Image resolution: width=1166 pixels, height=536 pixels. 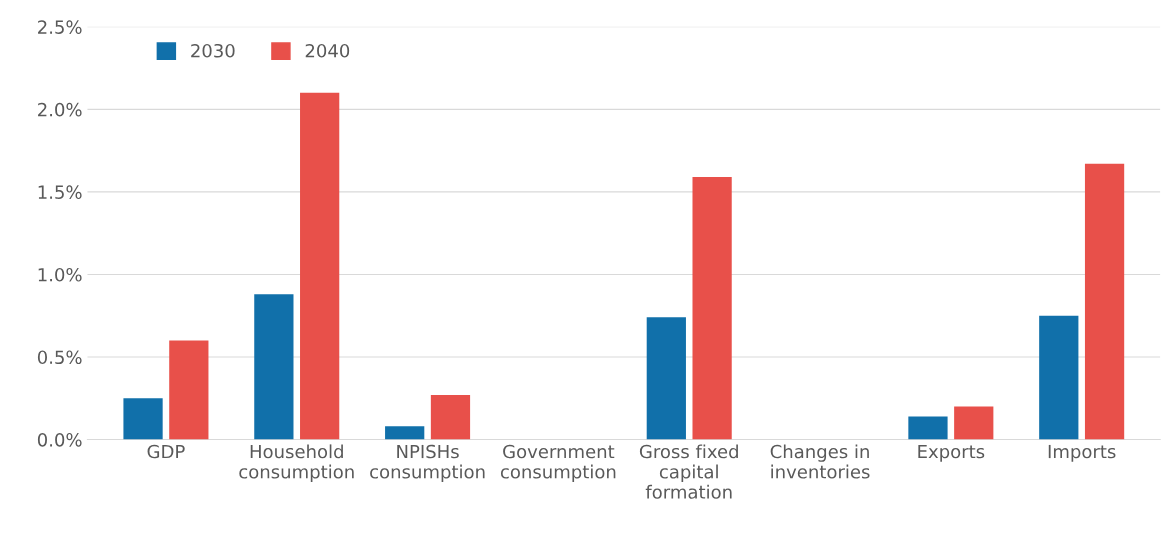 I want to click on x-tick-label: Gross fixed capital formation, so click(x=688, y=471).